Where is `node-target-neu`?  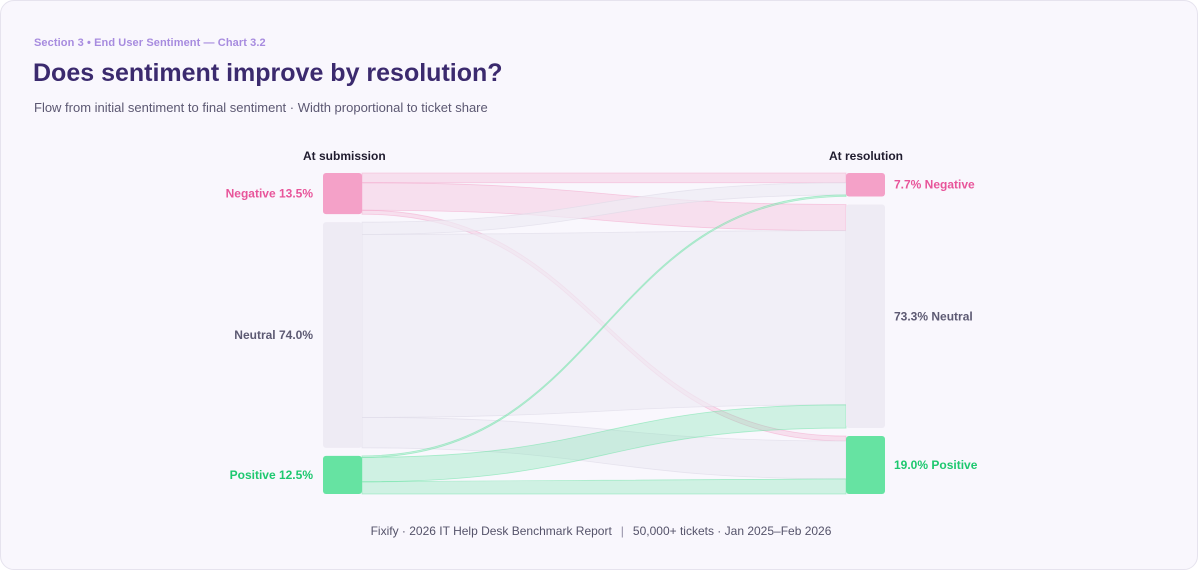
node-target-neu is located at coordinates (865, 316).